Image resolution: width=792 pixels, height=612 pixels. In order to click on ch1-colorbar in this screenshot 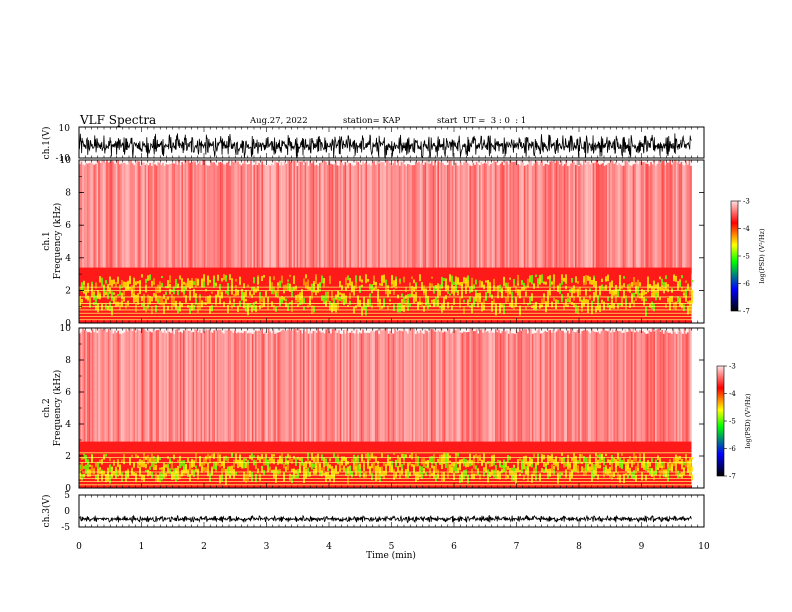, I will do `click(734, 256)`.